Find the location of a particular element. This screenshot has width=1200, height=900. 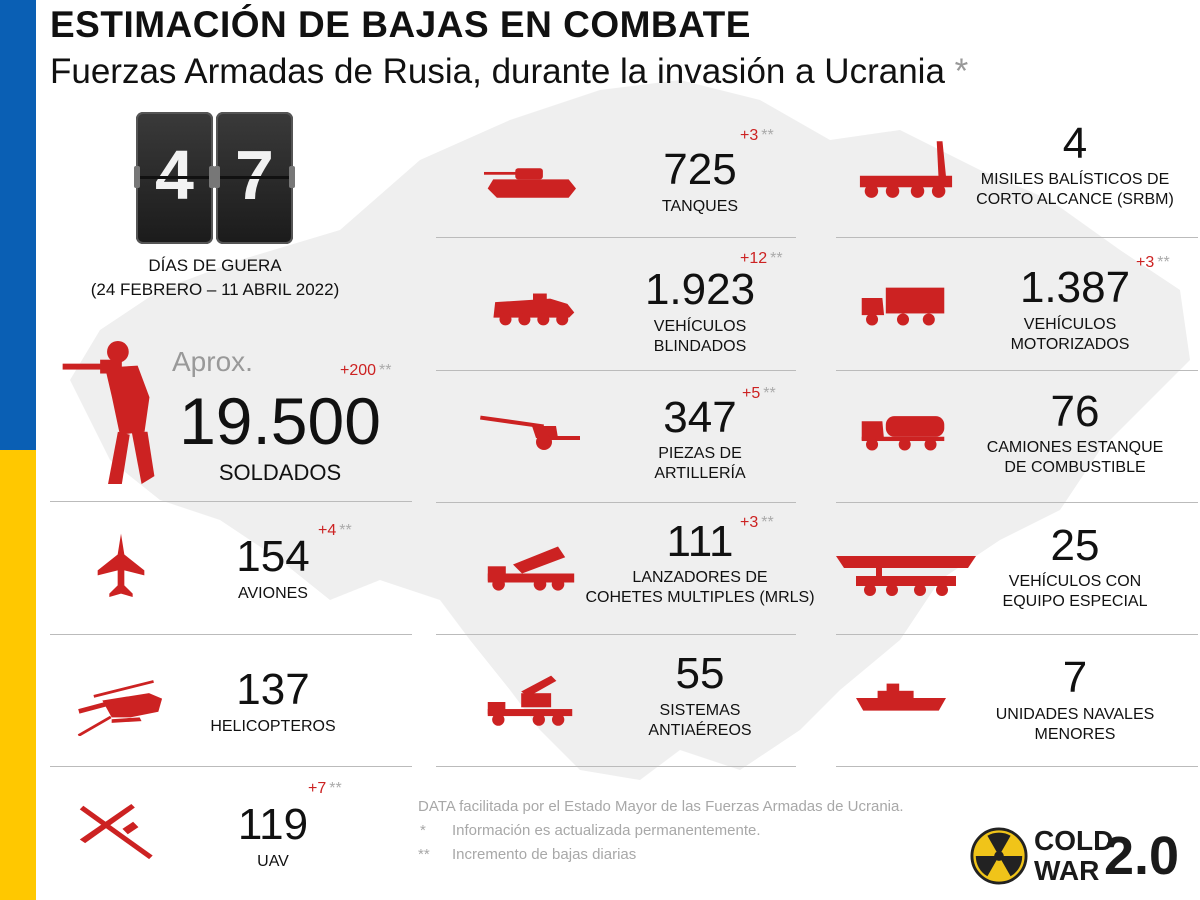

srbm-label-1: MISILES BALÍSTICOS DE is located at coordinates (1075, 179).